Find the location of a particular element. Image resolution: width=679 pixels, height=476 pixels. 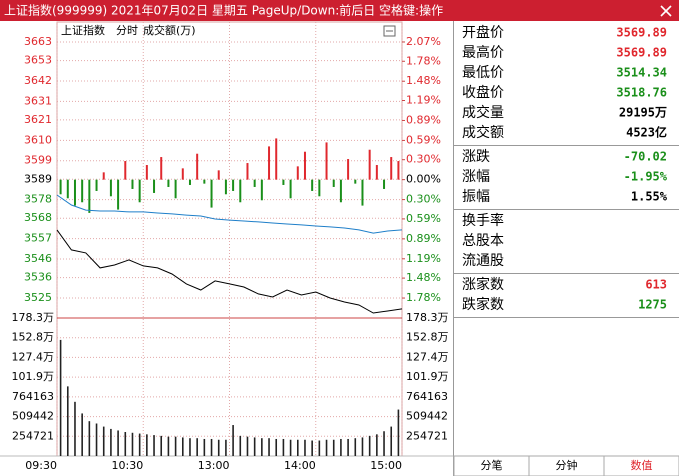

quote-label: 总股本 is located at coordinates (483, 241).